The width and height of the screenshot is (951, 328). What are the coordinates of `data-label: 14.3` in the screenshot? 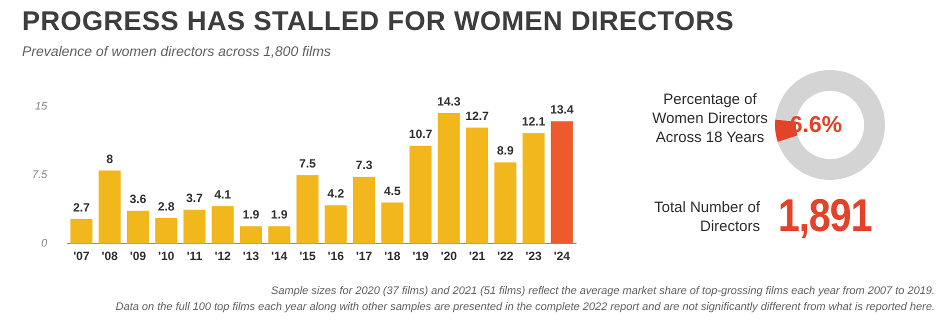 It's located at (449, 101).